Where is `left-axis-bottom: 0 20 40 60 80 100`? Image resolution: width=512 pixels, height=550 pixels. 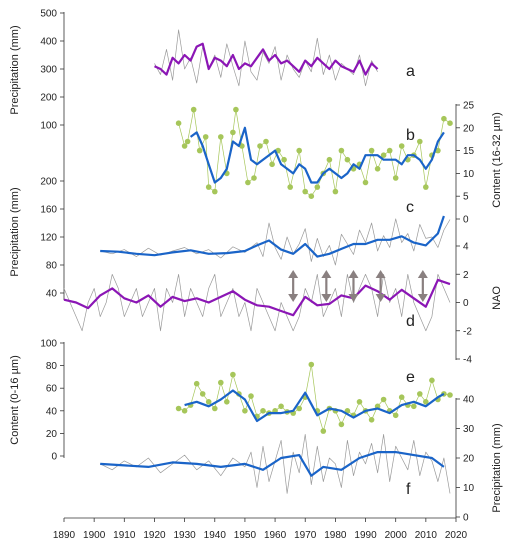
left-axis-bottom: 0 20 40 60 80 100 is located at coordinates (52, 401).